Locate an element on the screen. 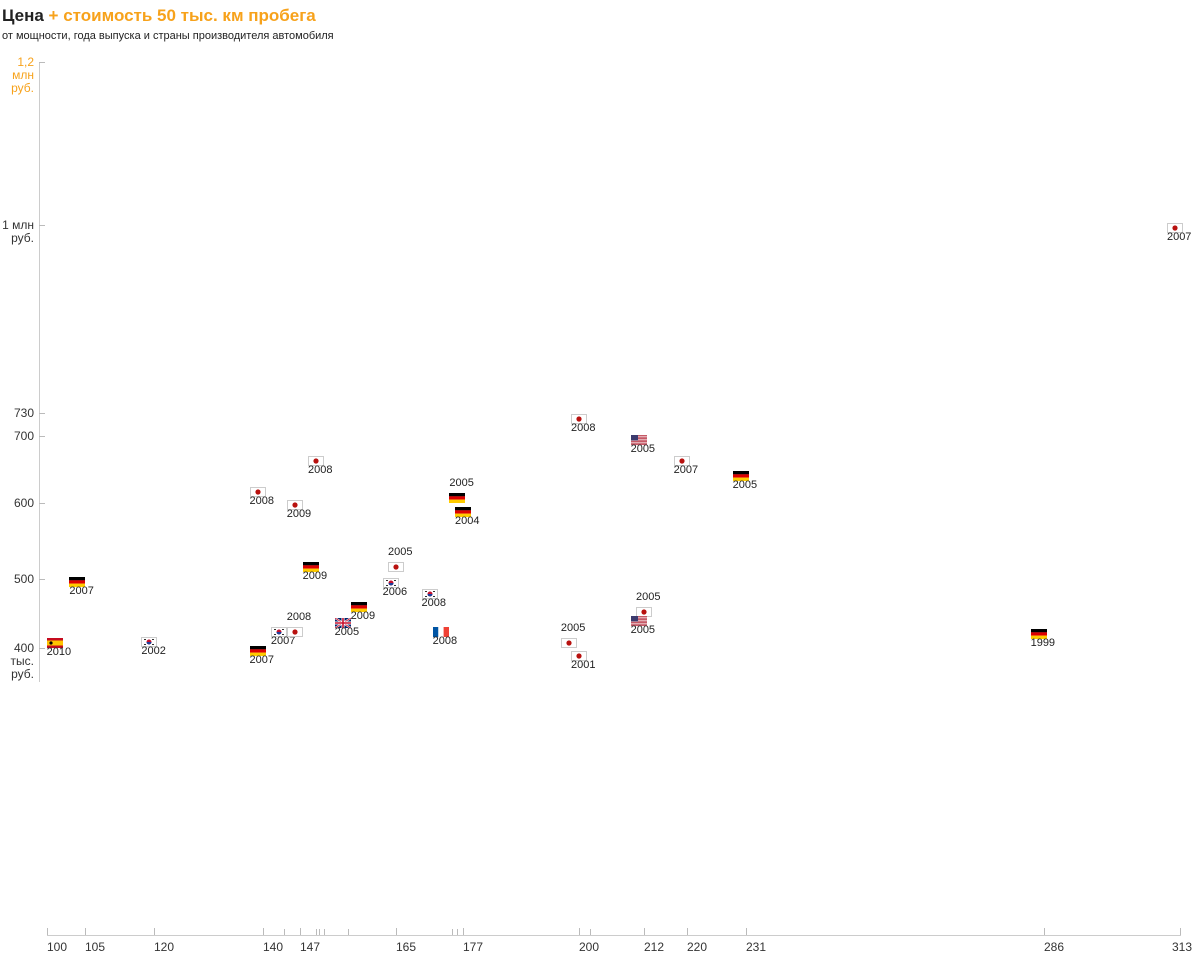  x-tick-label: 100 is located at coordinates (57, 947).